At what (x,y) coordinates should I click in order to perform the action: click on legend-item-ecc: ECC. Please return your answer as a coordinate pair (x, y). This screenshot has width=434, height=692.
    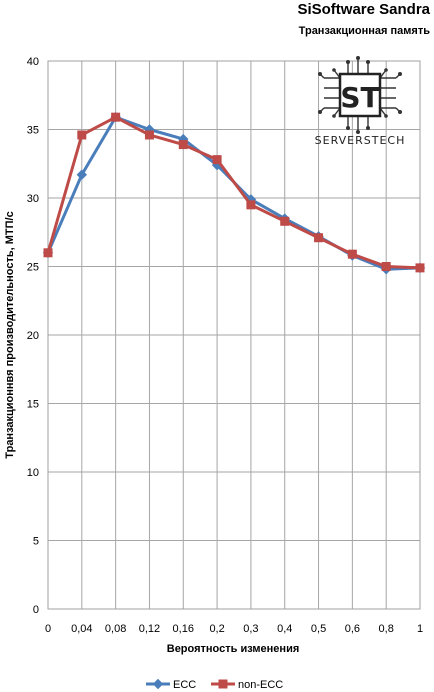
    Looking at the image, I should click on (171, 684).